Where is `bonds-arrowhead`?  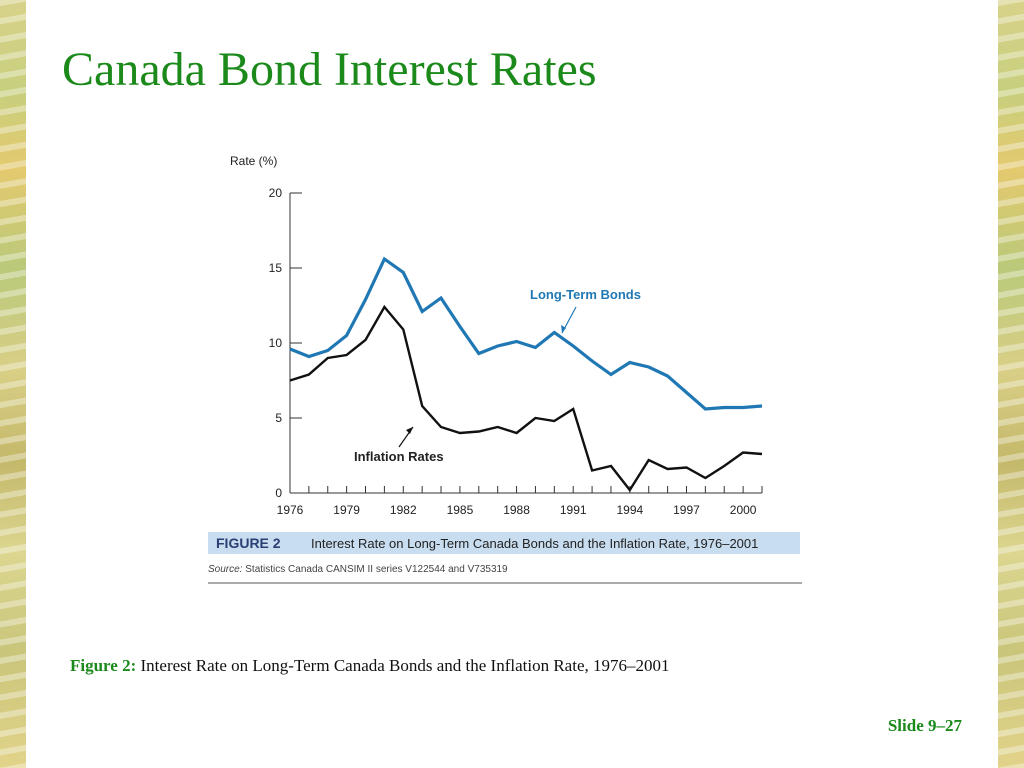 bonds-arrowhead is located at coordinates (563, 329).